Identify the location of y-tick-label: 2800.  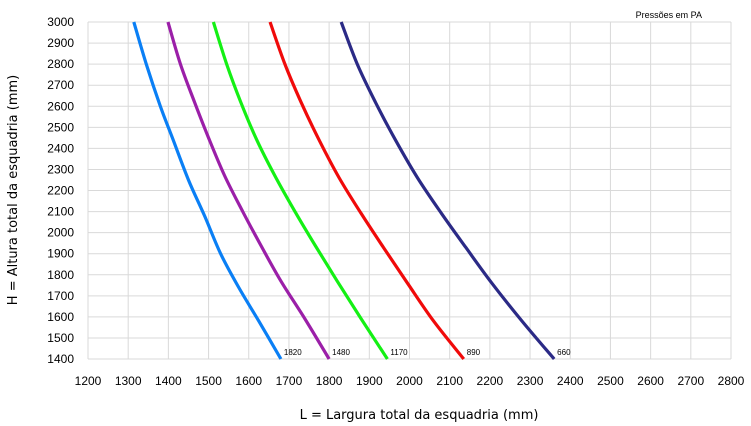
(60, 64).